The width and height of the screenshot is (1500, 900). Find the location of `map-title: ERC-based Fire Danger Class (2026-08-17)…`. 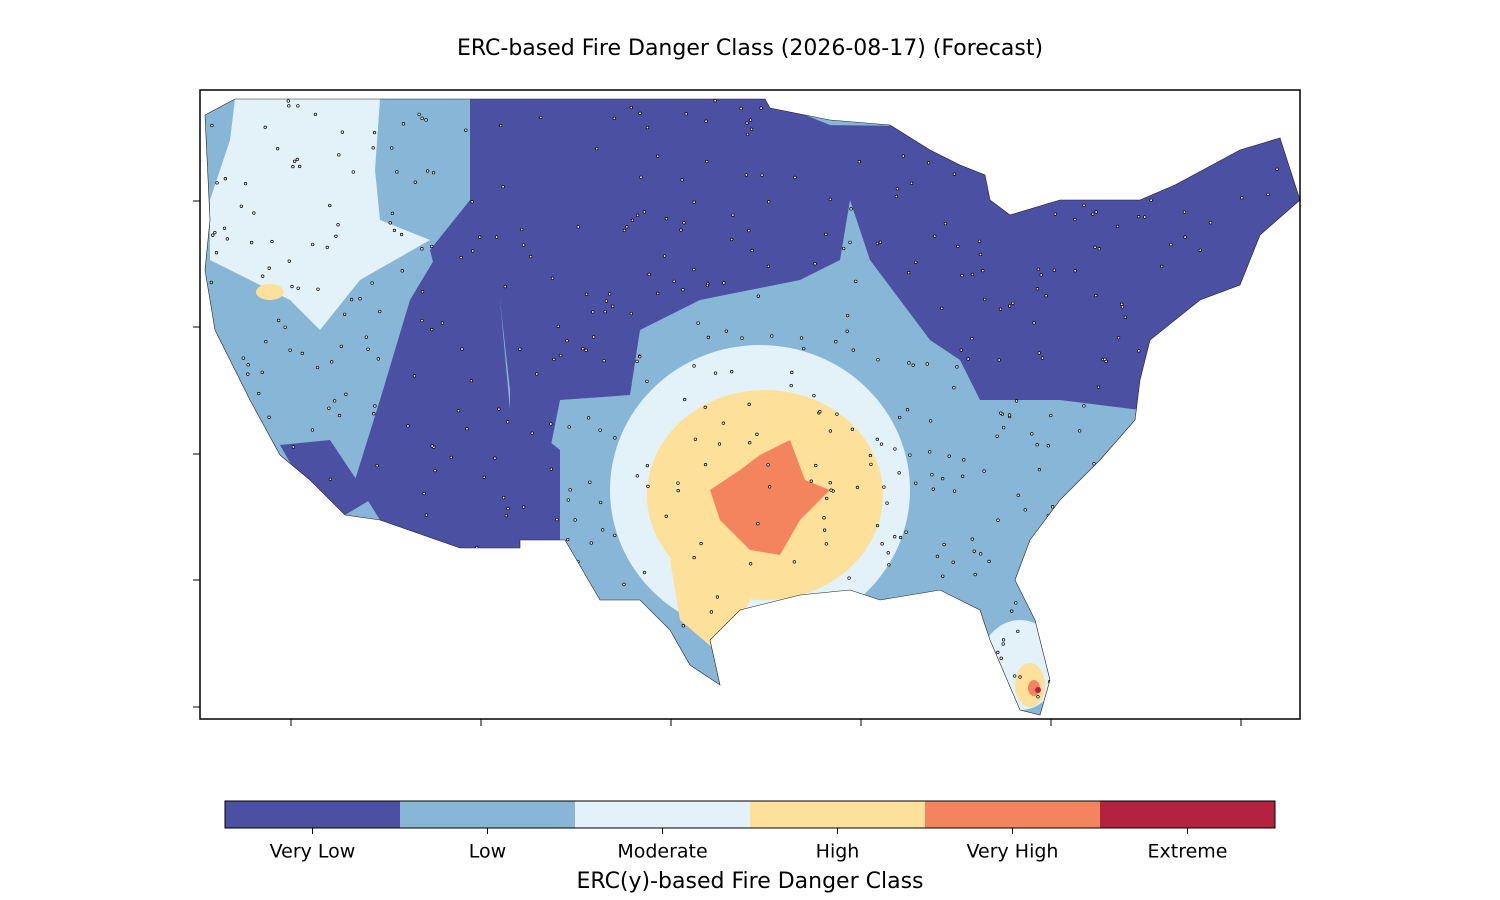

map-title: ERC-based Fire Danger Class (2026-08-17)… is located at coordinates (750, 48).